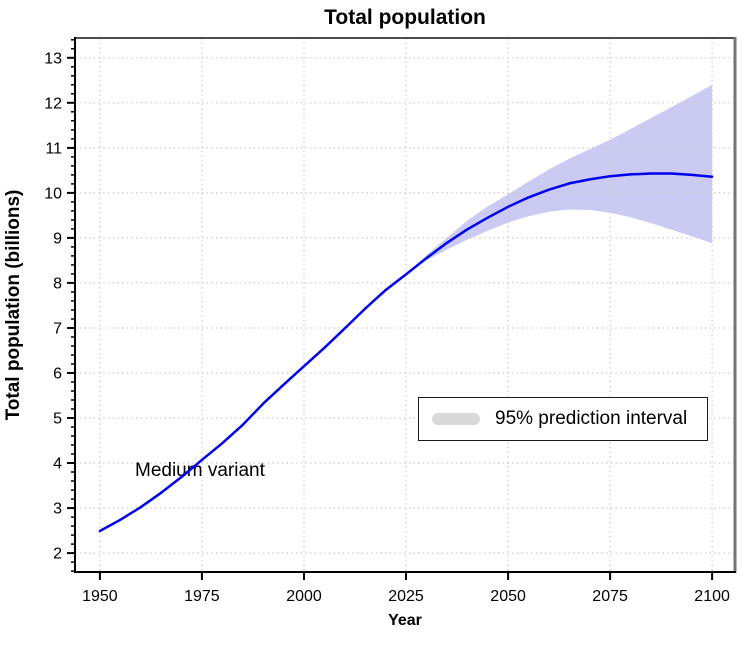 The height and width of the screenshot is (648, 754). Describe the element at coordinates (57, 374) in the screenshot. I see `y-tick-label: 6` at that location.